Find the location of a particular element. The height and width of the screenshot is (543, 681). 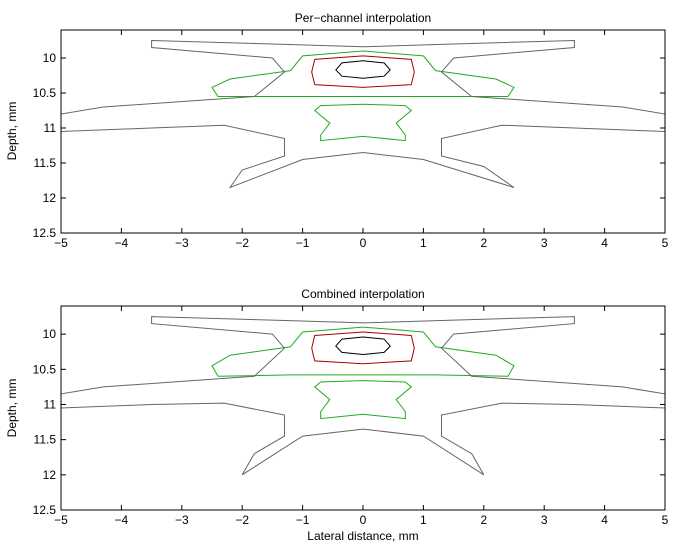

x-axis-label: Lateral distance, mm is located at coordinates (362, 536).